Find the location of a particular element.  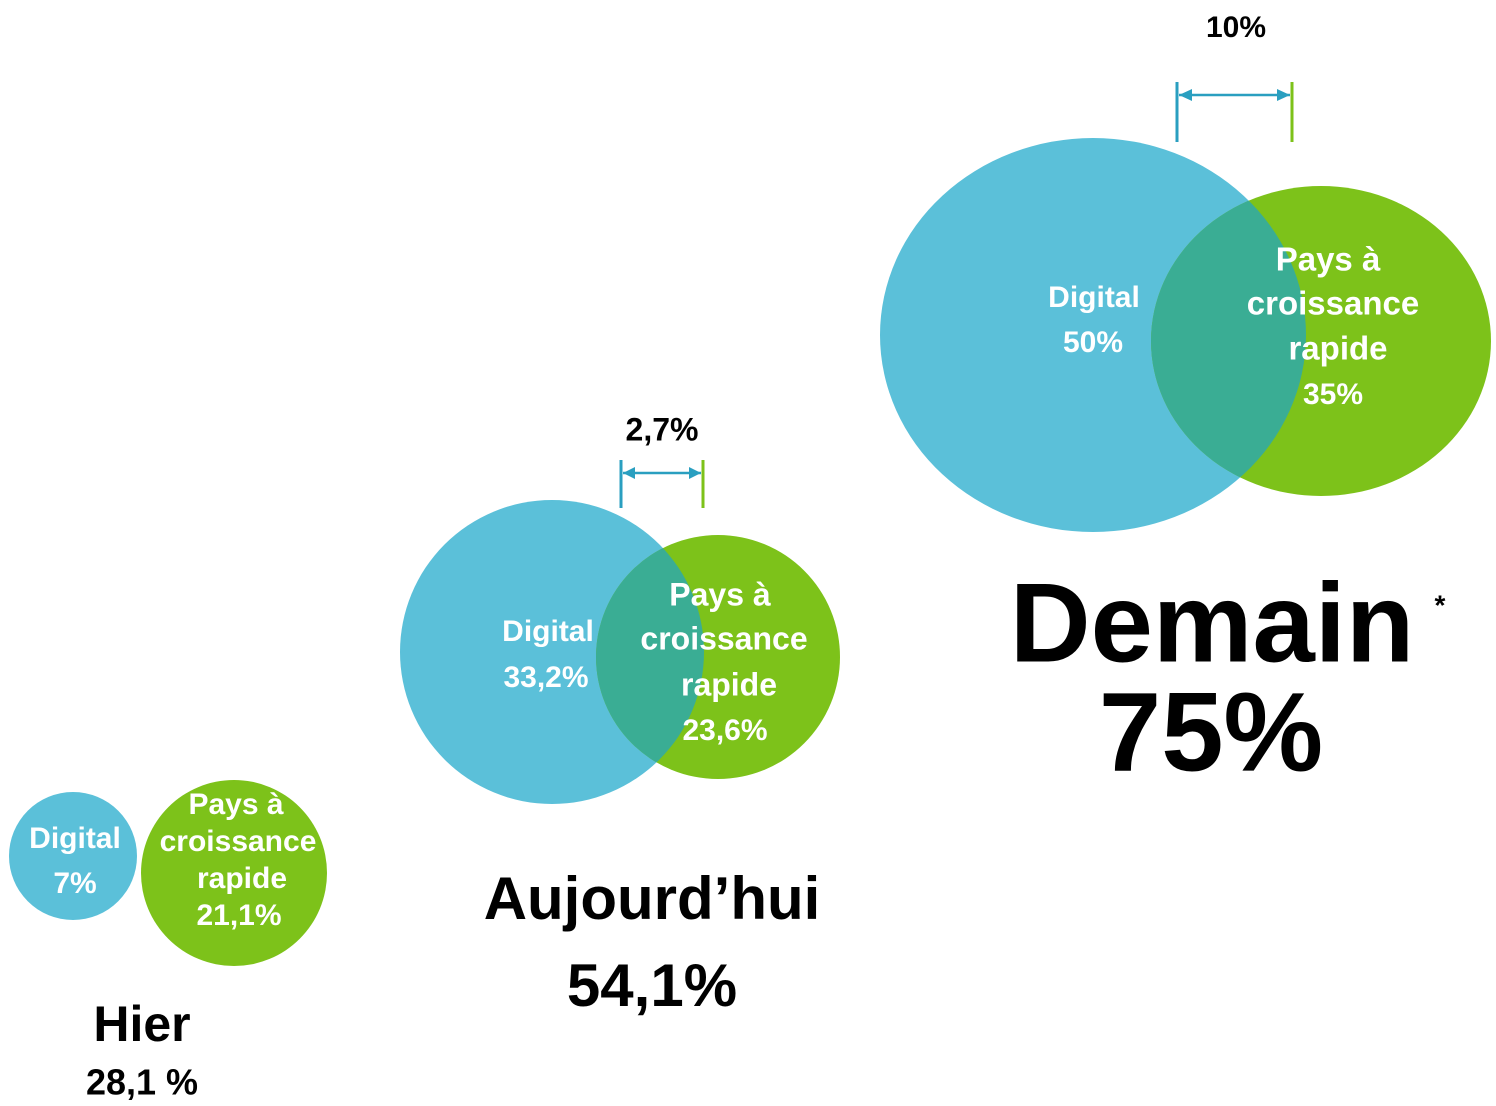

group-total: 28,1 % is located at coordinates (142, 1082).